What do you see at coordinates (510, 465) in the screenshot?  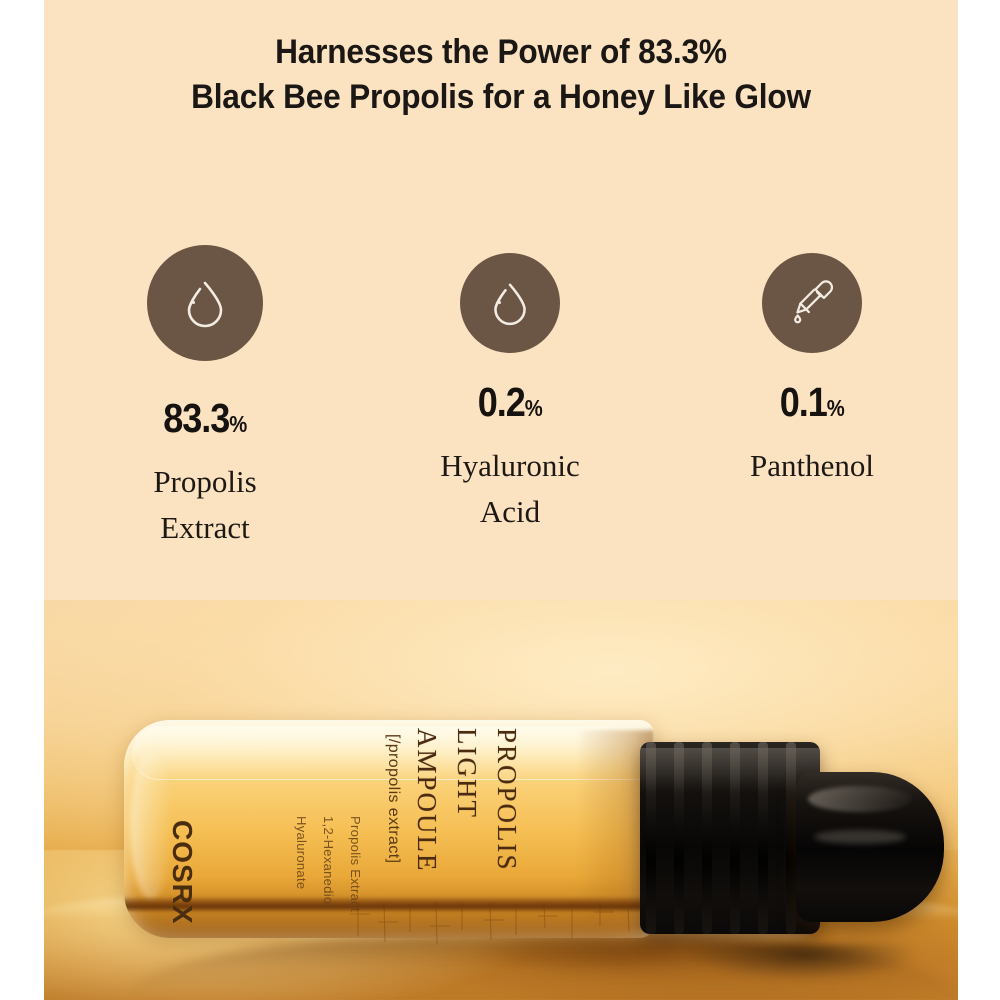 I see `ingredient-name-line-1: Hyaluronic` at bounding box center [510, 465].